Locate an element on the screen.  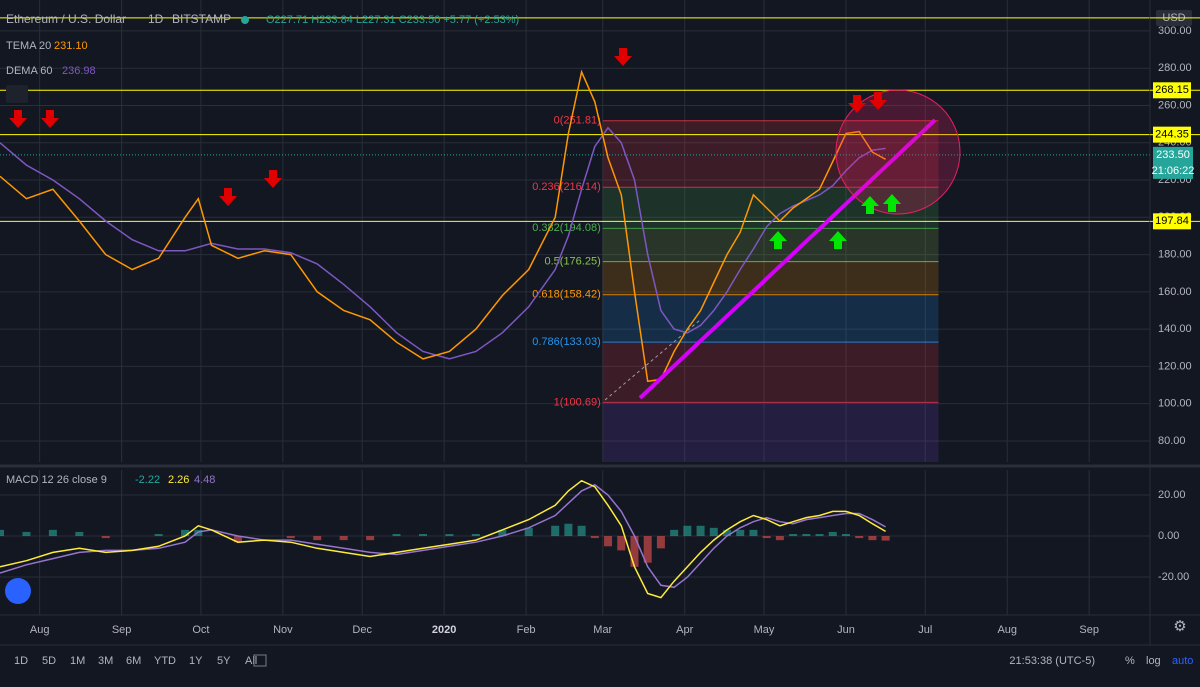
market-status is located at coordinates (245, 20).